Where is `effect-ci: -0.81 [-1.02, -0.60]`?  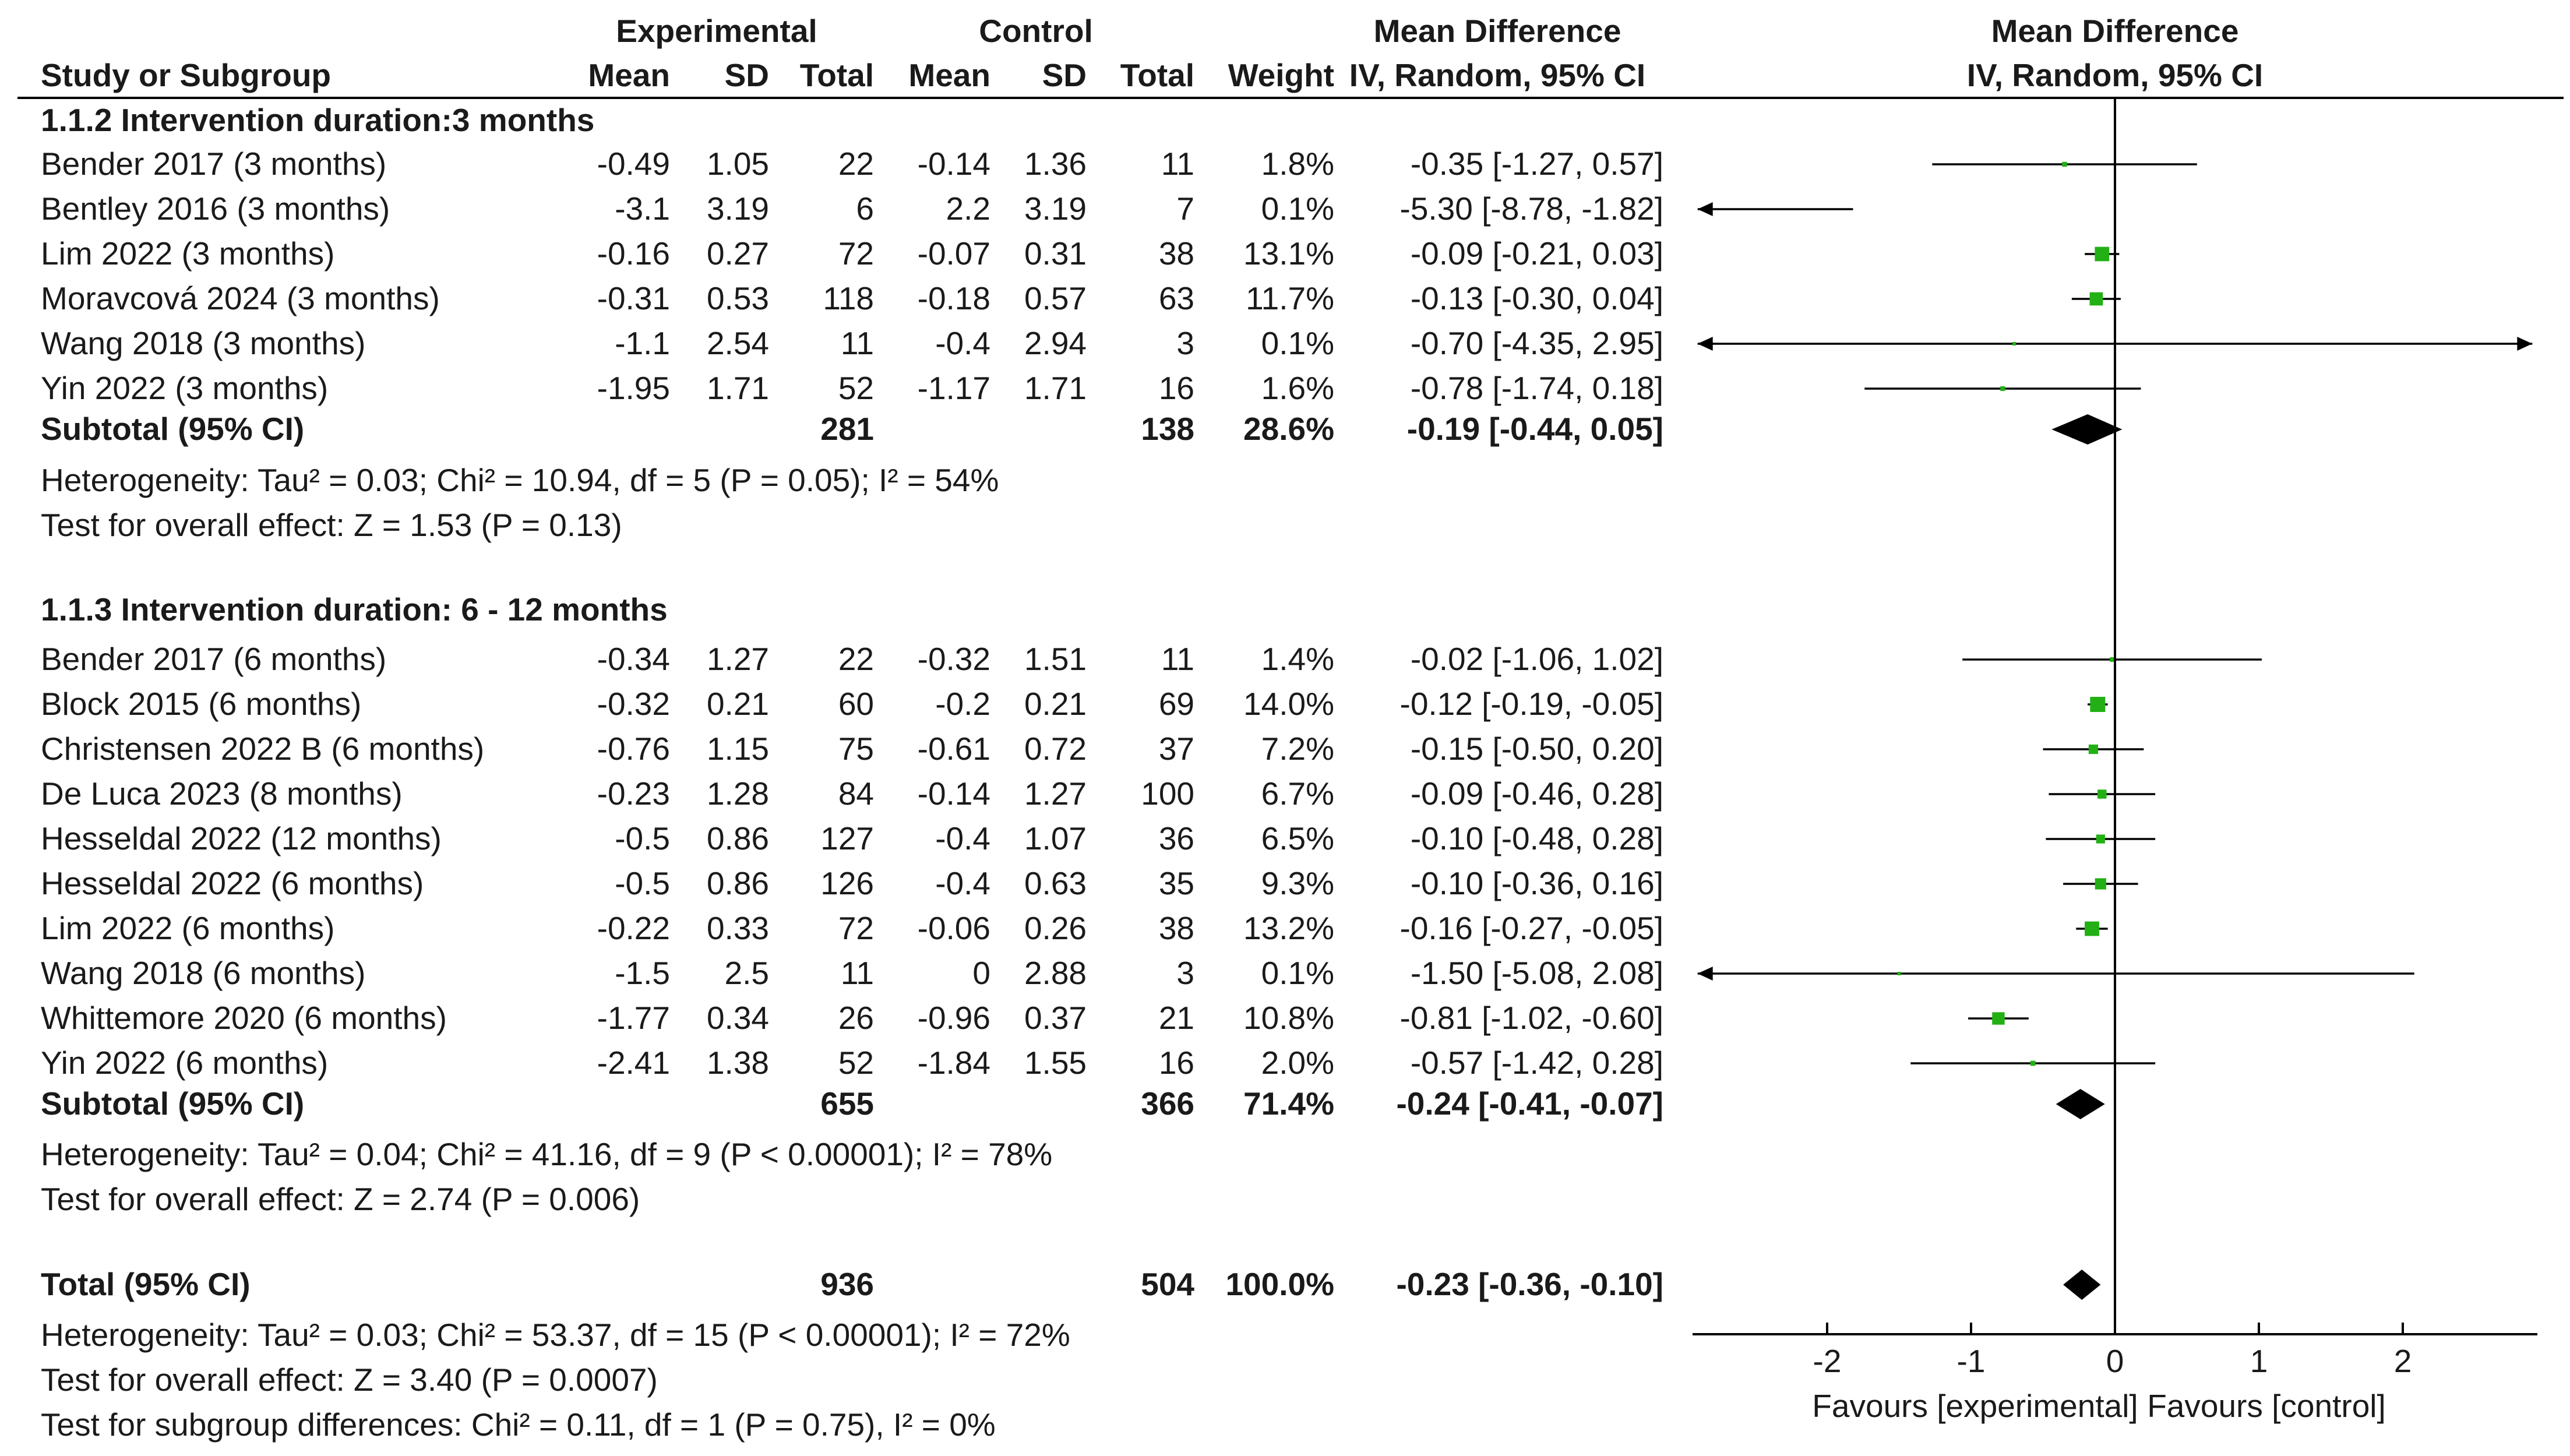
effect-ci: -0.81 [-1.02, -0.60] is located at coordinates (1532, 1018).